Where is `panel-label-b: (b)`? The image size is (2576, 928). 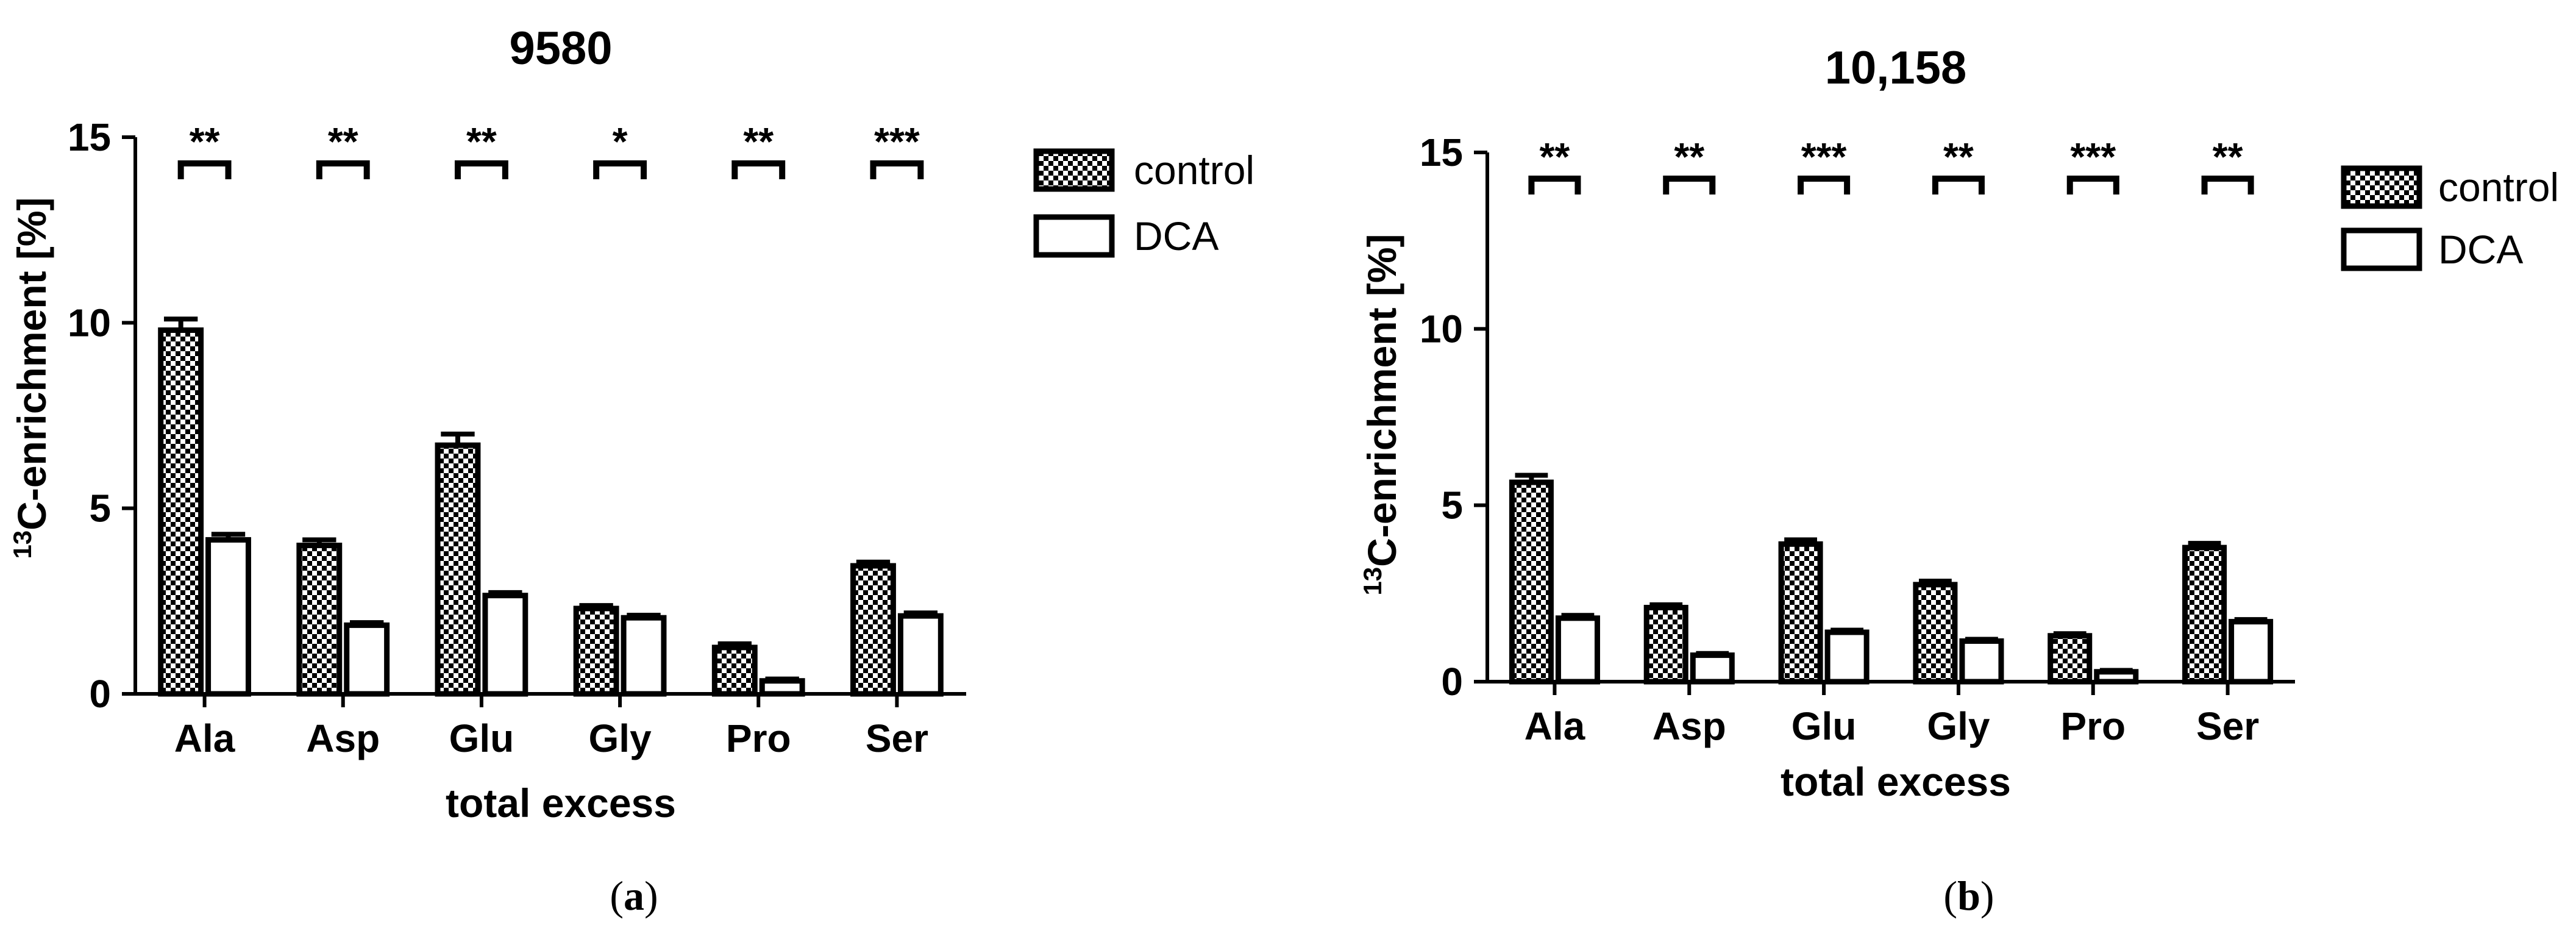
panel-label-b: (b) is located at coordinates (1968, 896).